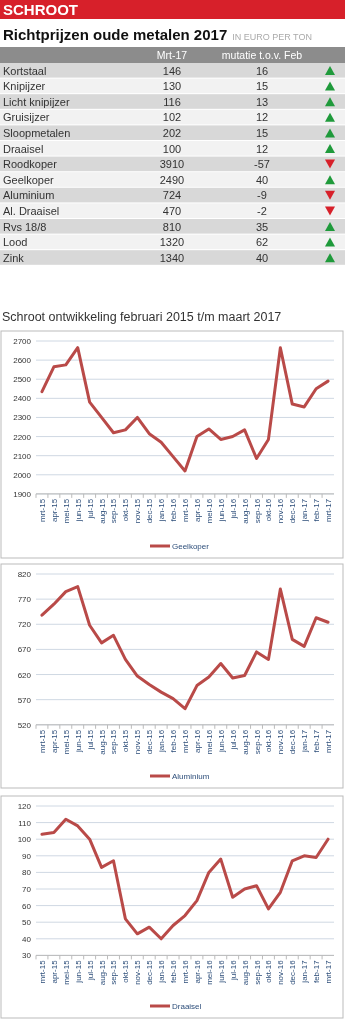 The image size is (345, 1024). What do you see at coordinates (262, 164) in the screenshot?
I see `data-label: -57` at bounding box center [262, 164].